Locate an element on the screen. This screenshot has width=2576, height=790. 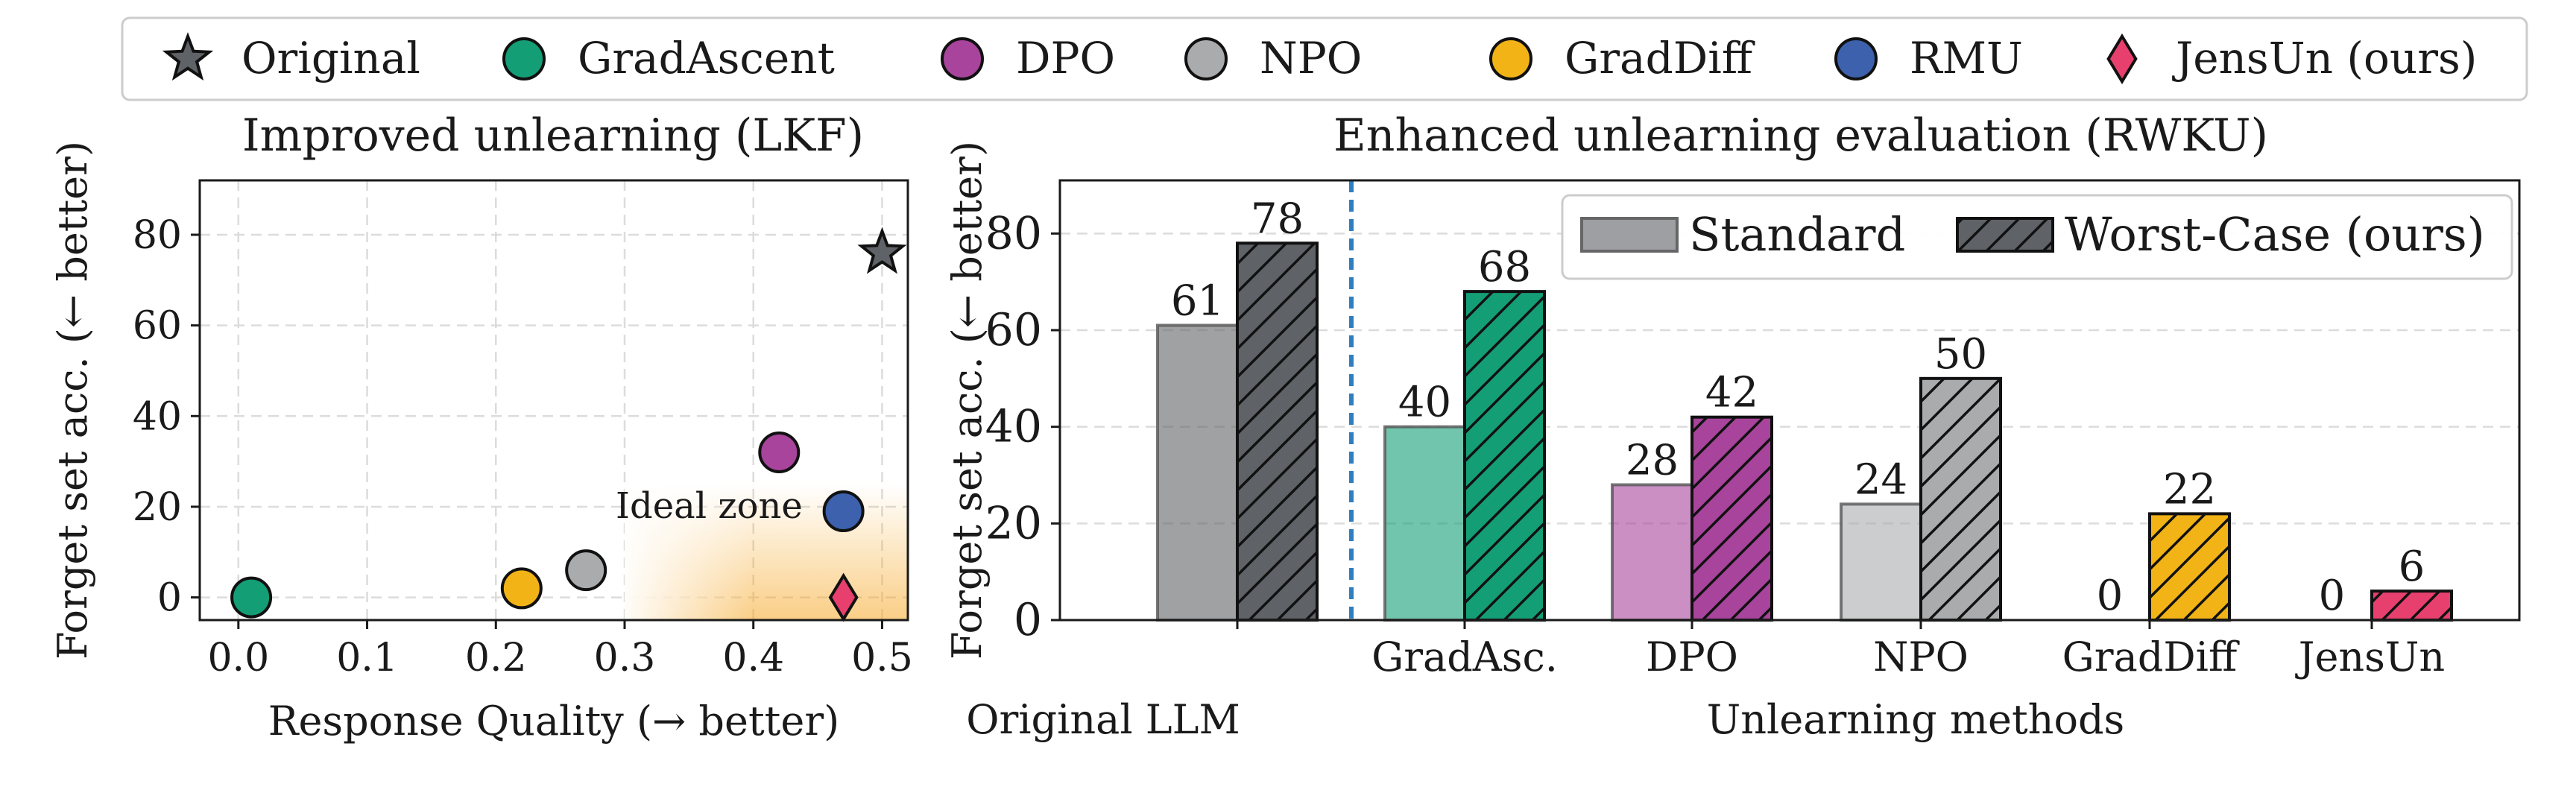
ideal-zone-label: Ideal zone is located at coordinates (709, 506).